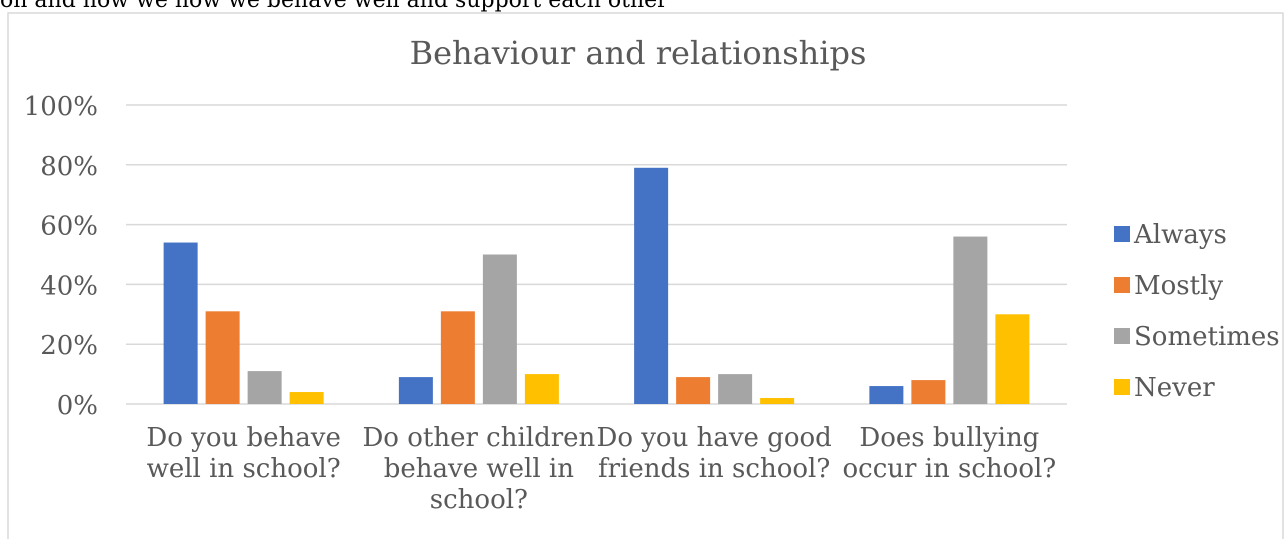 This screenshot has width=1284, height=543. What do you see at coordinates (1197, 311) in the screenshot?
I see `legend: Always Mostly Sometimes Never` at bounding box center [1197, 311].